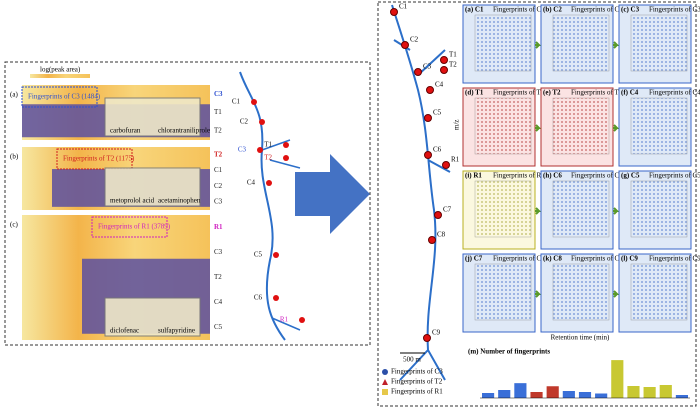  Describe the element at coordinates (99, 159) in the screenshot. I see `fingerprint-text: Fingerprints of T2 (1175)` at that location.